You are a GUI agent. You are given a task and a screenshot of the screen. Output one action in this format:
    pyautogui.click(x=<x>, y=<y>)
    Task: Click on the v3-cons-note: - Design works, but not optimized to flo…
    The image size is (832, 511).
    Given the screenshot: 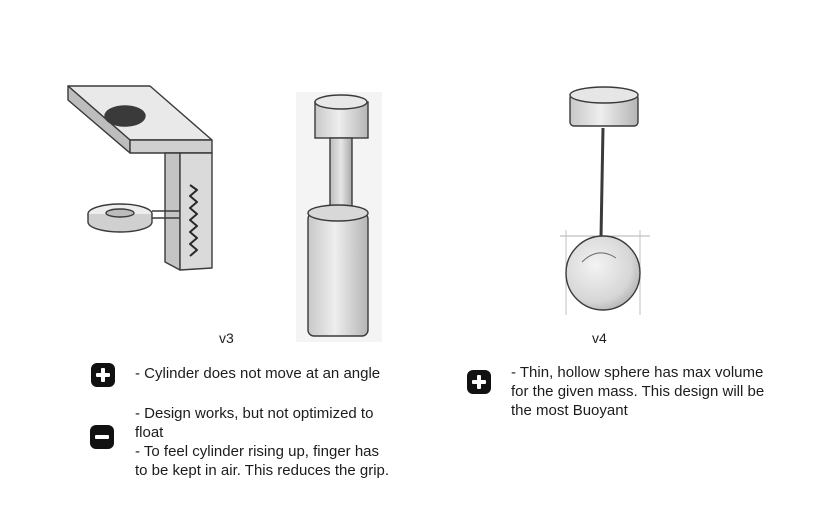 What is the action you would take?
    pyautogui.click(x=295, y=442)
    